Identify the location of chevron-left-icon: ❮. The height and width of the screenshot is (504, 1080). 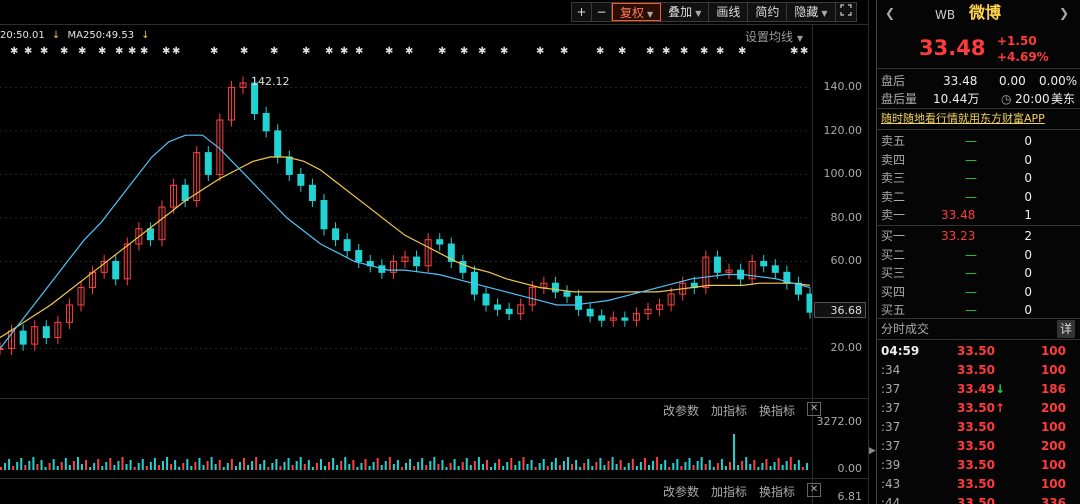
(890, 13).